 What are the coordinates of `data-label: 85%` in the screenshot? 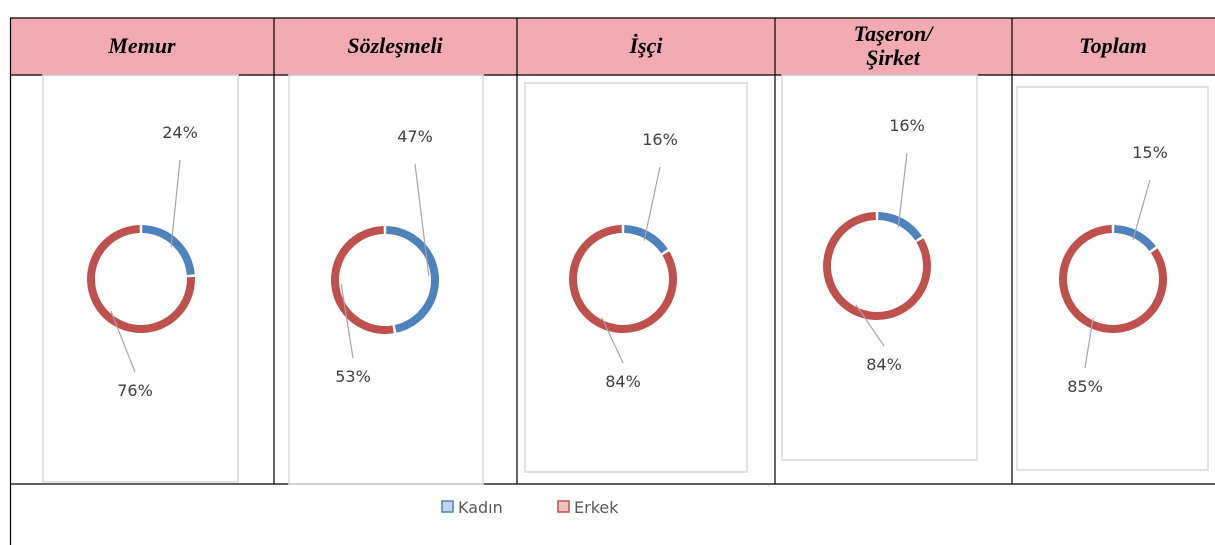 It's located at (1085, 386).